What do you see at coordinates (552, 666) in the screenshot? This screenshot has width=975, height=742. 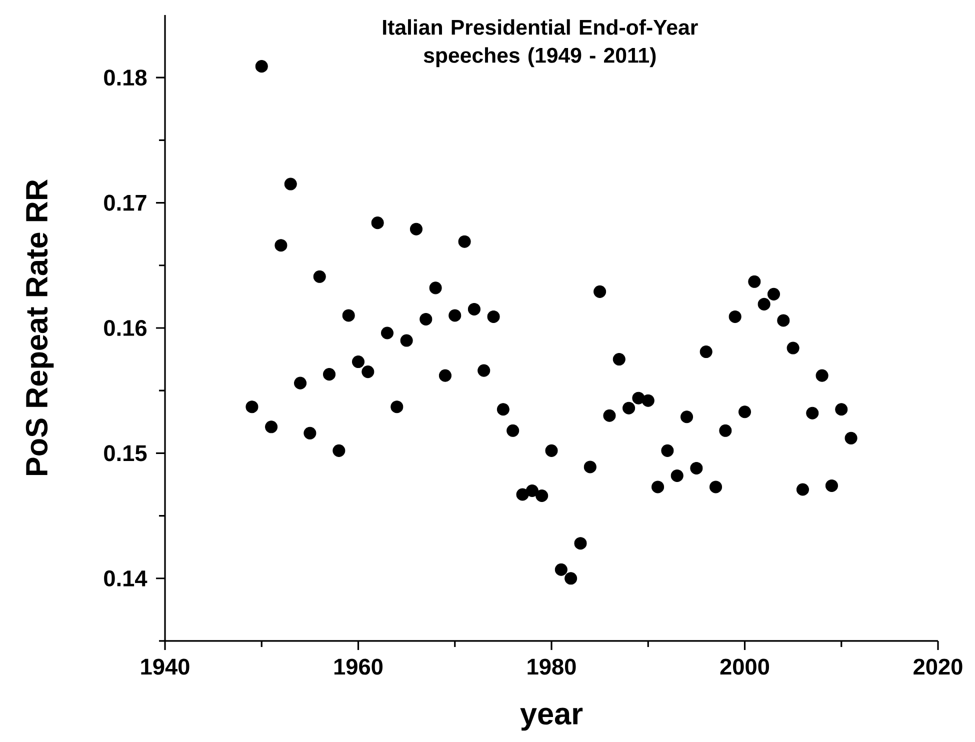 I see `x-tick-label: 1980` at bounding box center [552, 666].